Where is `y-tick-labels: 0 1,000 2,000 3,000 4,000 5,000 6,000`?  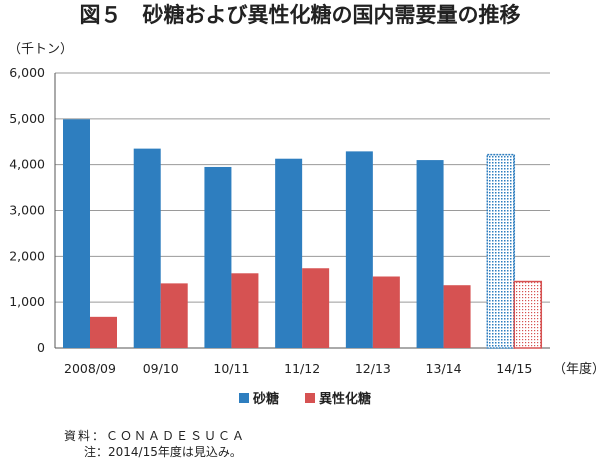 y-tick-labels: 0 1,000 2,000 3,000 4,000 5,000 6,000 is located at coordinates (27, 210).